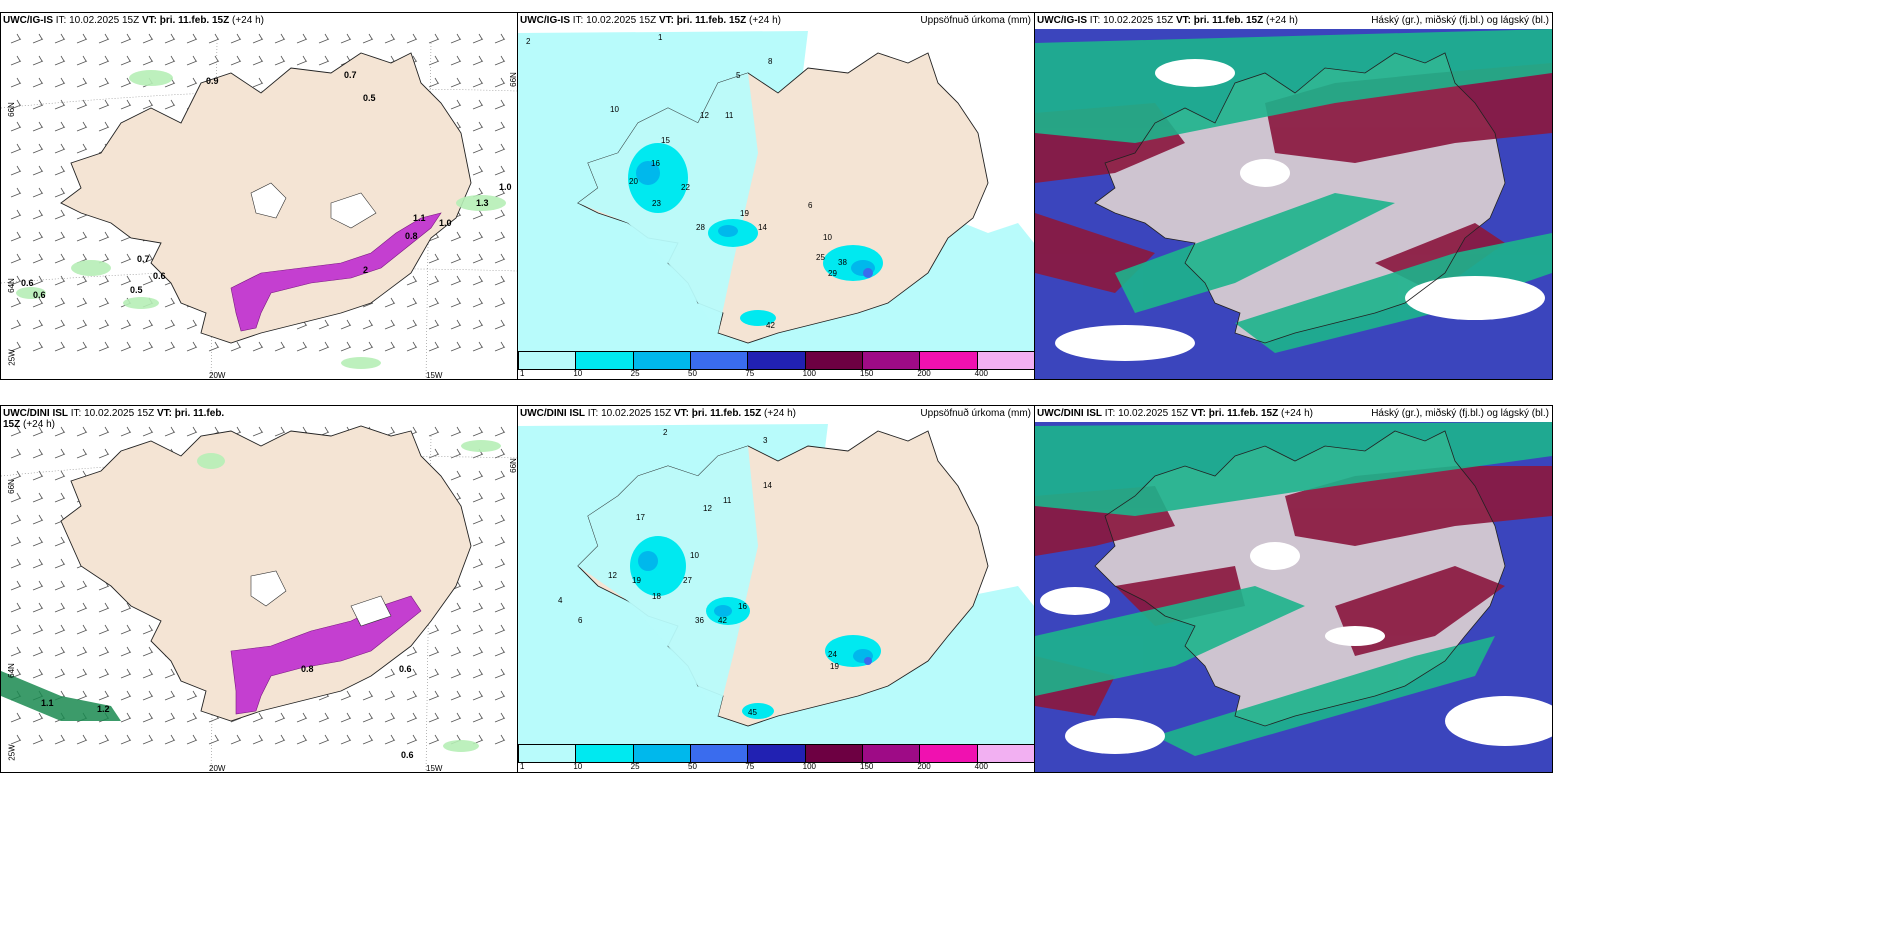 The image size is (1900, 950). What do you see at coordinates (832, 654) in the screenshot?
I see `precip-label: 24` at bounding box center [832, 654].